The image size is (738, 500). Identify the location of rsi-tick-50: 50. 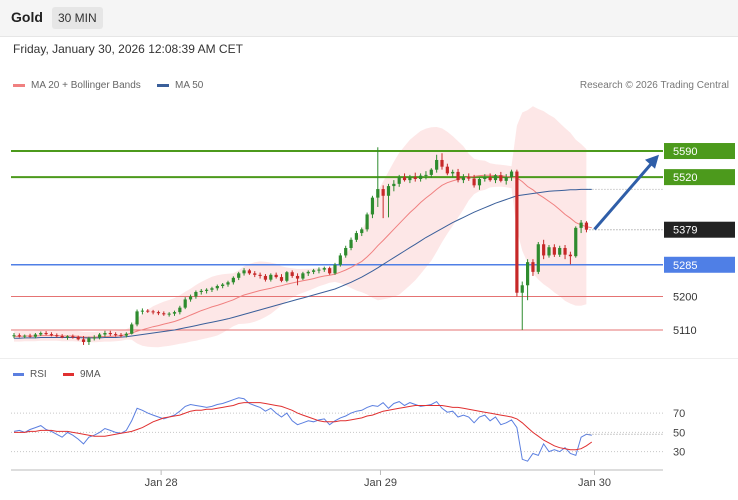
(679, 433).